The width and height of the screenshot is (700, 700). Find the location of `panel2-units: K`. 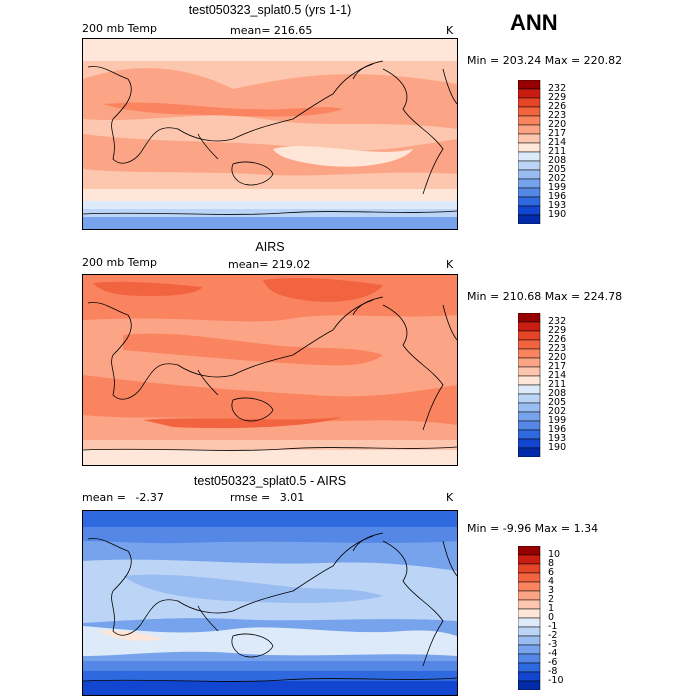

panel2-units: K is located at coordinates (450, 264).